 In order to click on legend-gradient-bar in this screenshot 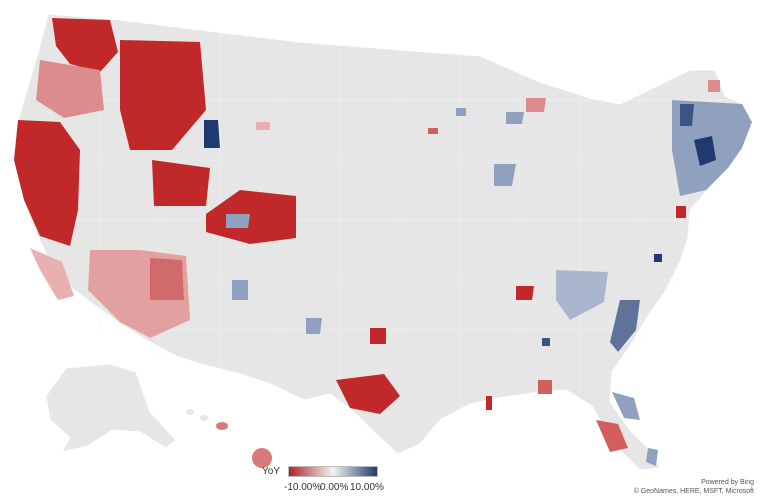, I will do `click(333, 471)`.